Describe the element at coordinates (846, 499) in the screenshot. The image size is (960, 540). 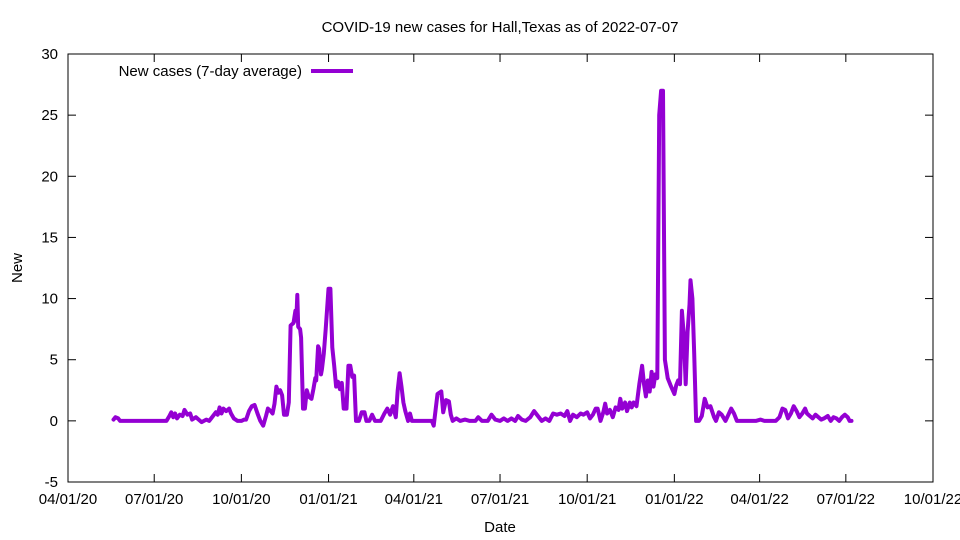
I see `x-tick-label: 07/01/22` at that location.